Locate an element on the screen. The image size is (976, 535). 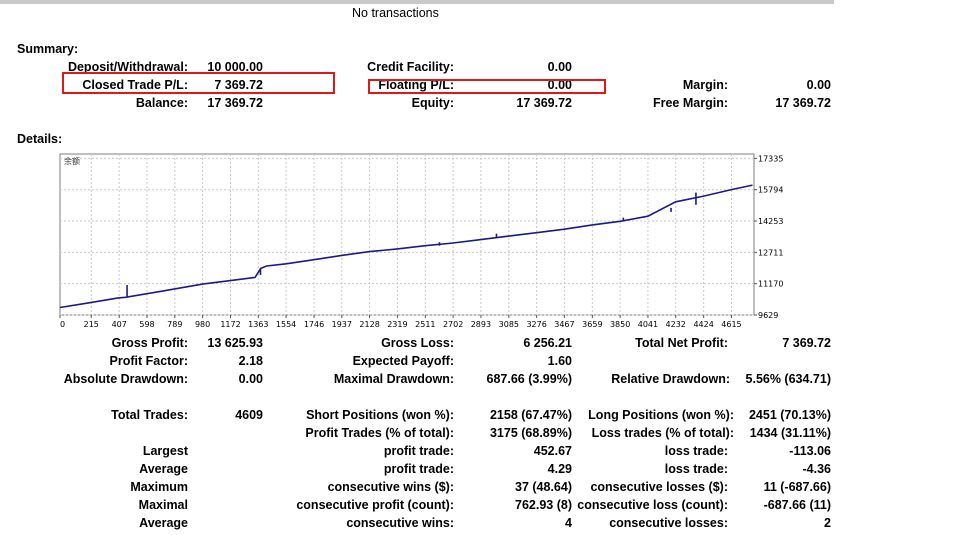
maximal-drawdown-label: Maximal Drawdown: is located at coordinates (393, 379).